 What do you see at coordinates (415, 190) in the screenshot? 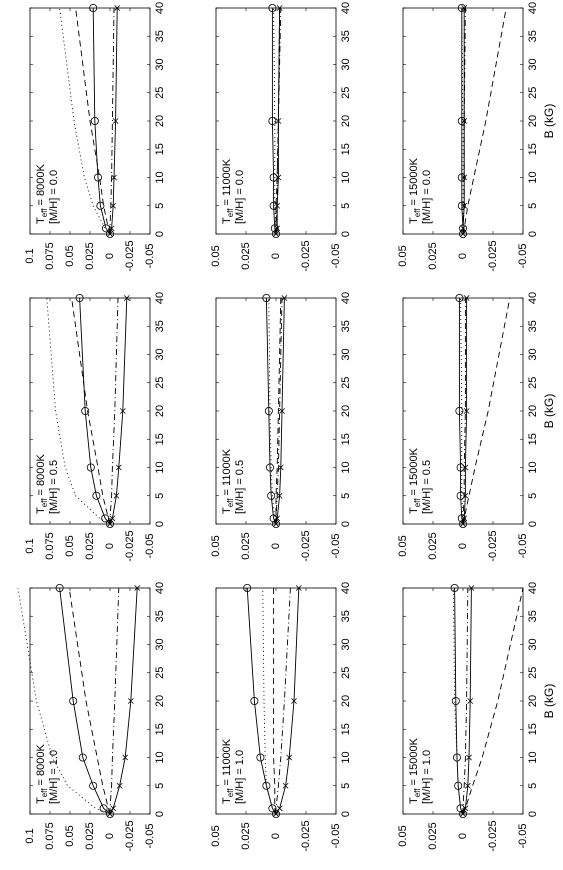
I see `teff-annotation: Teff = 15000K` at bounding box center [415, 190].